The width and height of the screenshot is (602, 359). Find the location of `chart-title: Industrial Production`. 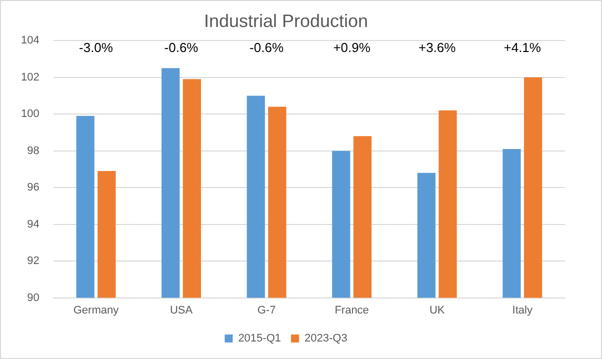

chart-title: Industrial Production is located at coordinates (286, 20).